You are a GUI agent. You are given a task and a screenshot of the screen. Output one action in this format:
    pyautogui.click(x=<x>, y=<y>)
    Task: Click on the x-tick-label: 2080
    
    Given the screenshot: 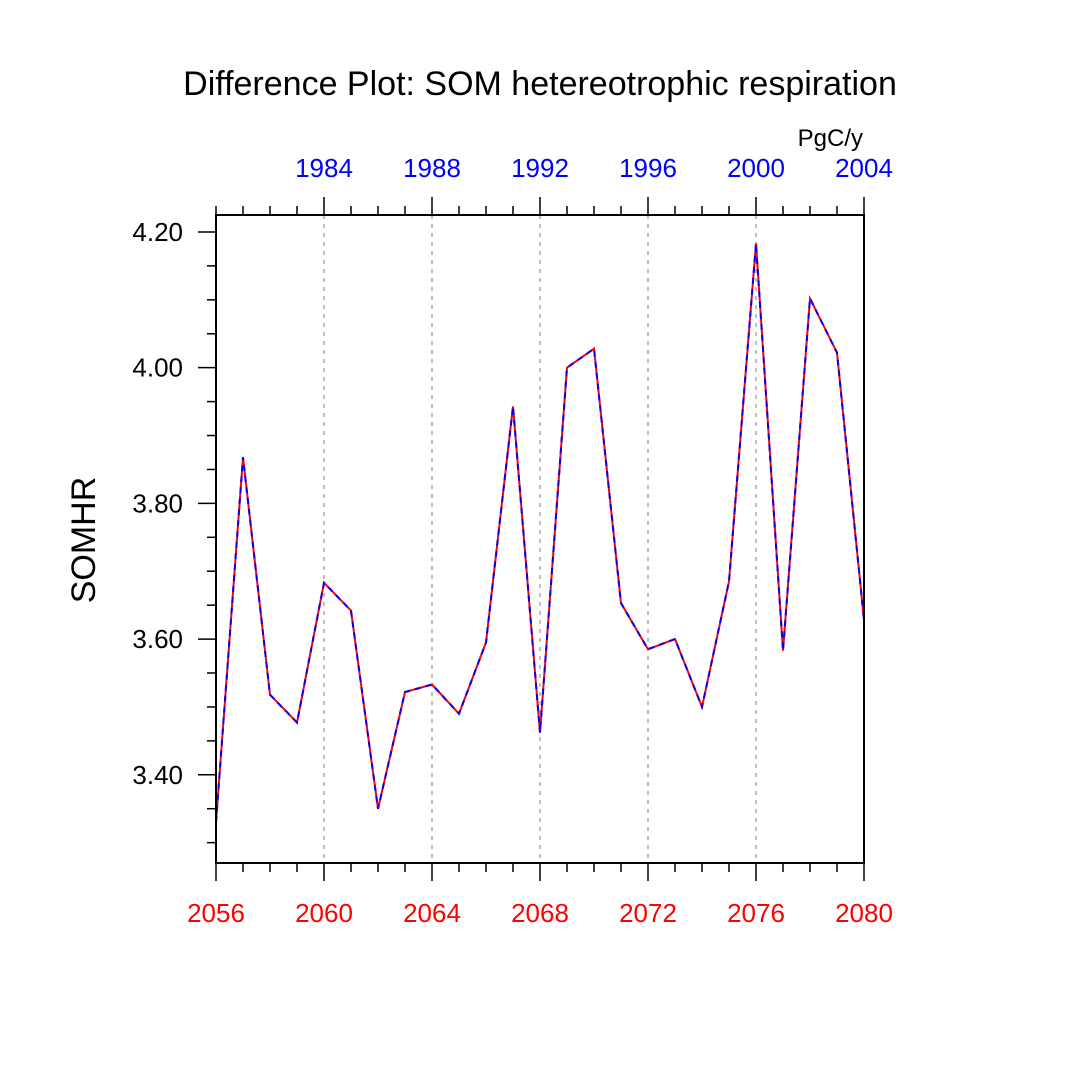 What is the action you would take?
    pyautogui.click(x=864, y=913)
    